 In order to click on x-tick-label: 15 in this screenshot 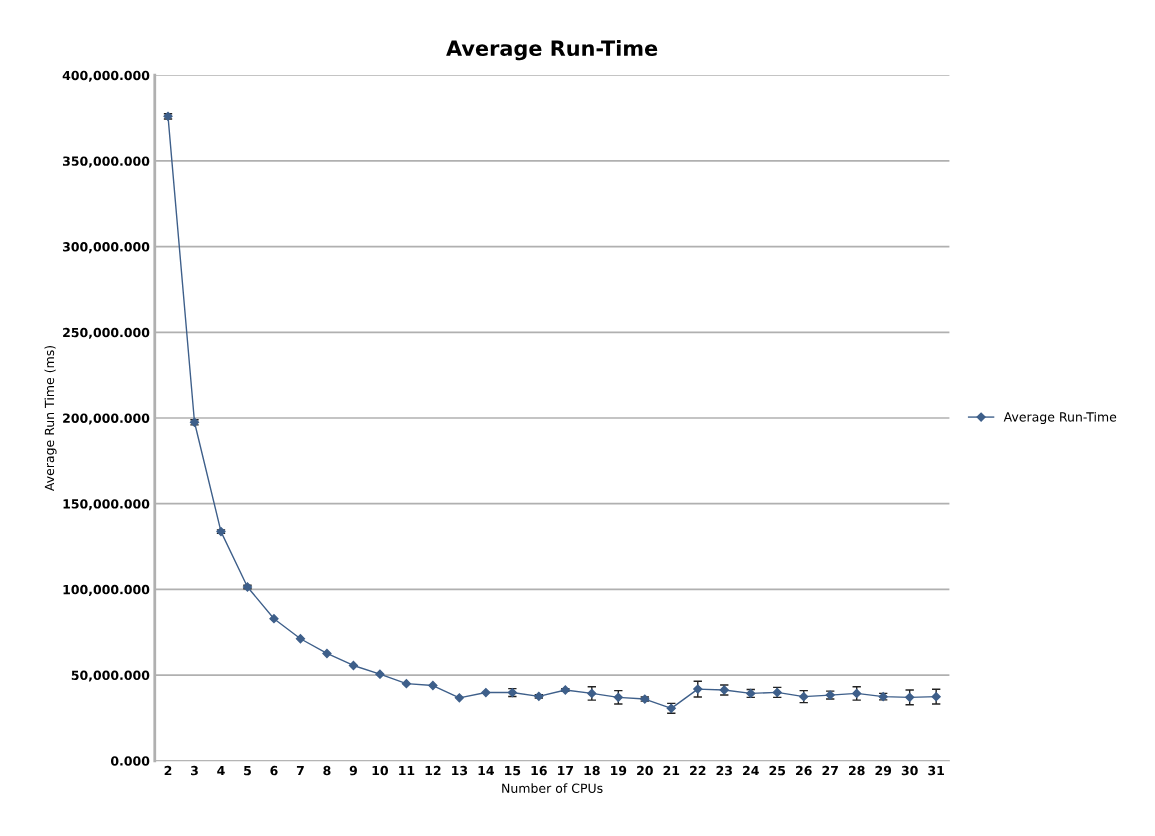, I will do `click(513, 771)`.